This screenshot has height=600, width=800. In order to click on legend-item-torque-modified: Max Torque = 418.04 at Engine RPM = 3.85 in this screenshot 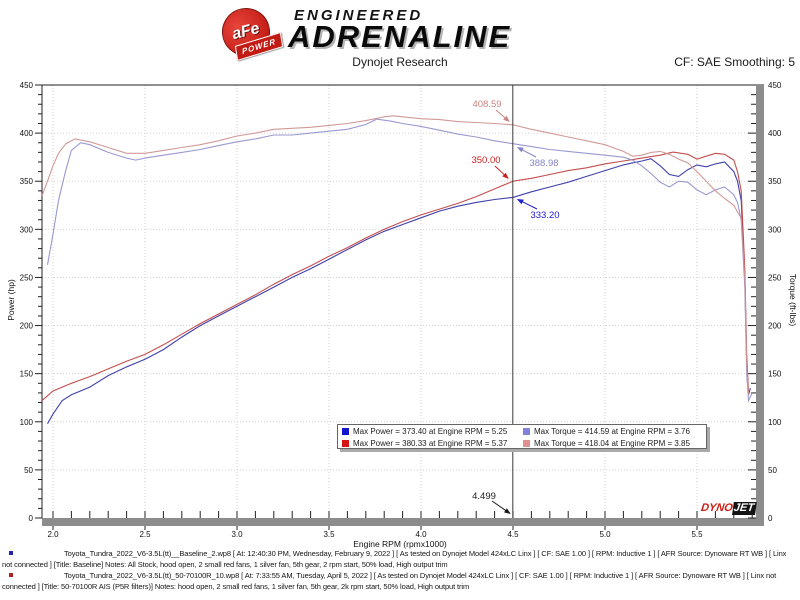, I will do `click(615, 443)`.